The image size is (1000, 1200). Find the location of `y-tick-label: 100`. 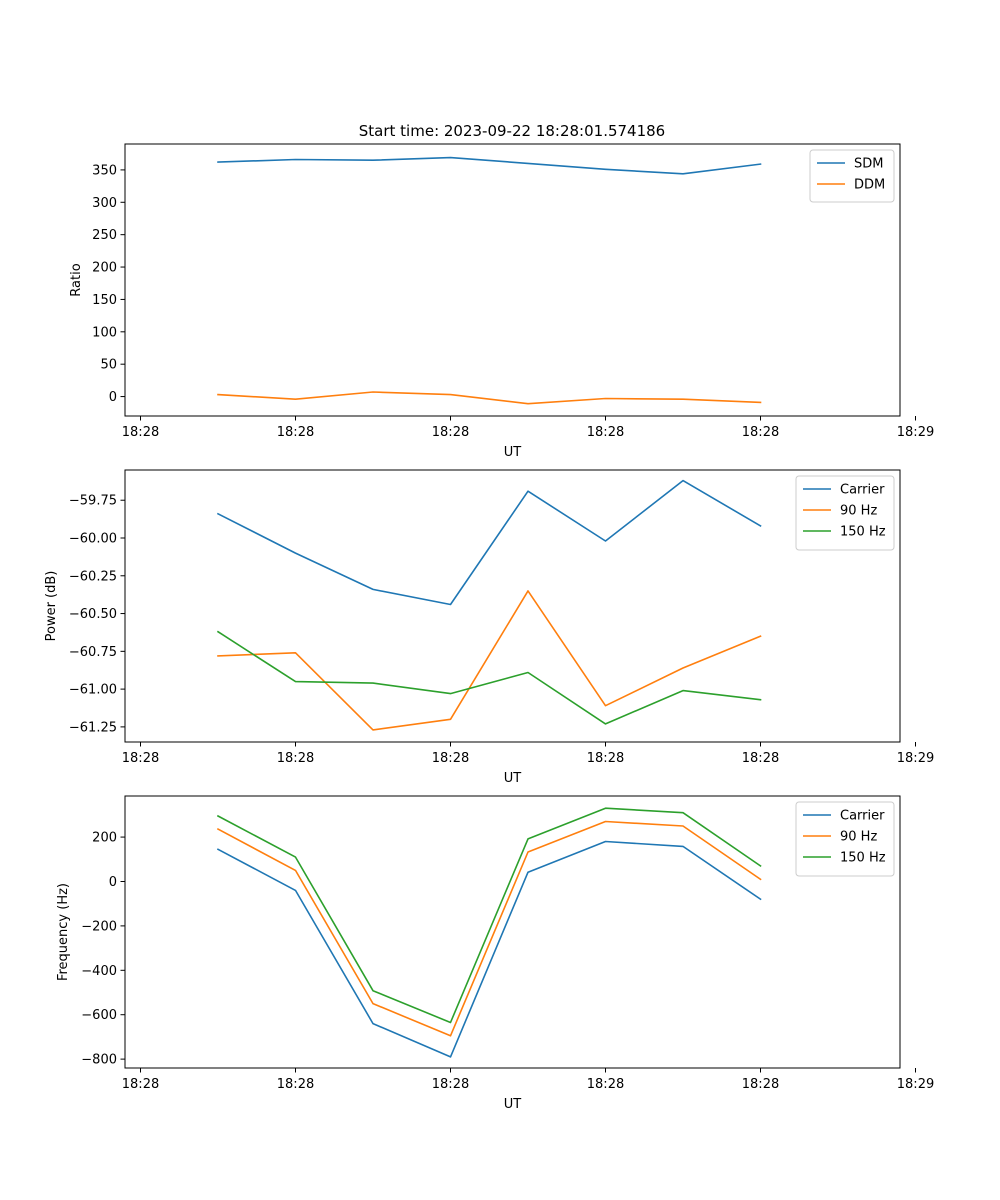

y-tick-label: 100 is located at coordinates (104, 332).